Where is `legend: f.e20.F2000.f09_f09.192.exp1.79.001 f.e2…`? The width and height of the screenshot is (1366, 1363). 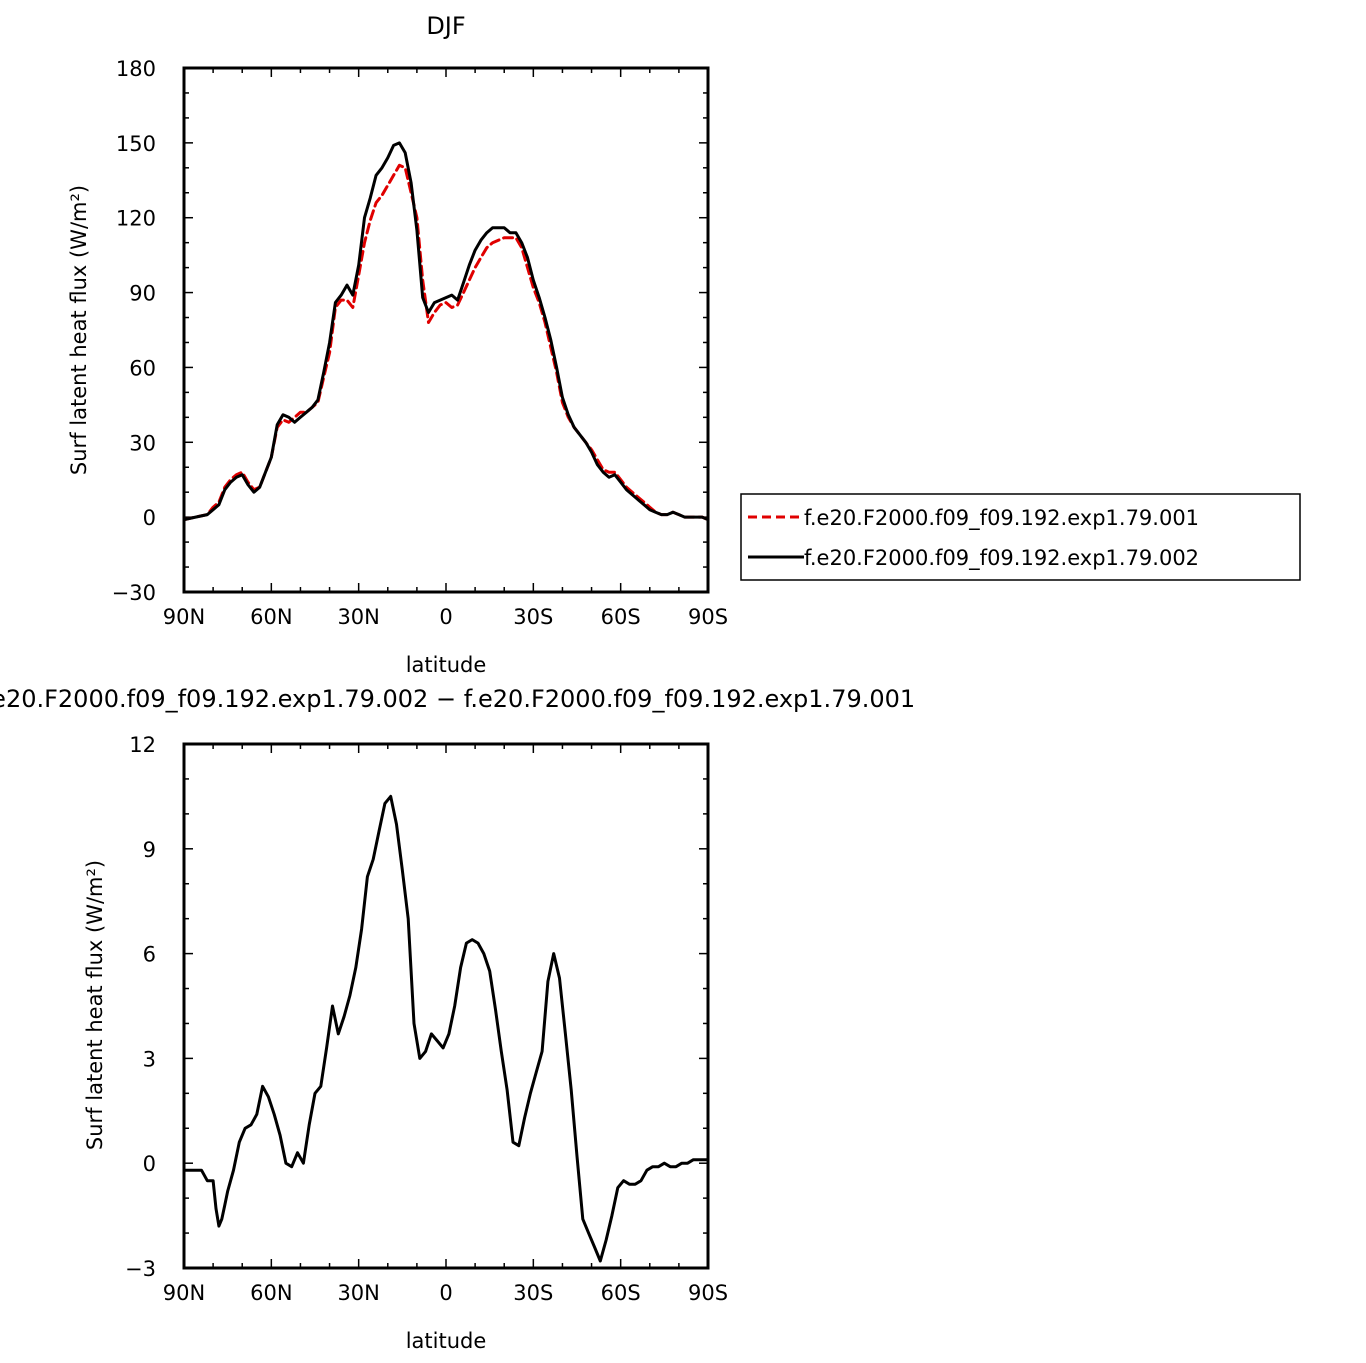 legend: f.e20.F2000.f09_f09.192.exp1.79.001 f.e2… is located at coordinates (1020, 537).